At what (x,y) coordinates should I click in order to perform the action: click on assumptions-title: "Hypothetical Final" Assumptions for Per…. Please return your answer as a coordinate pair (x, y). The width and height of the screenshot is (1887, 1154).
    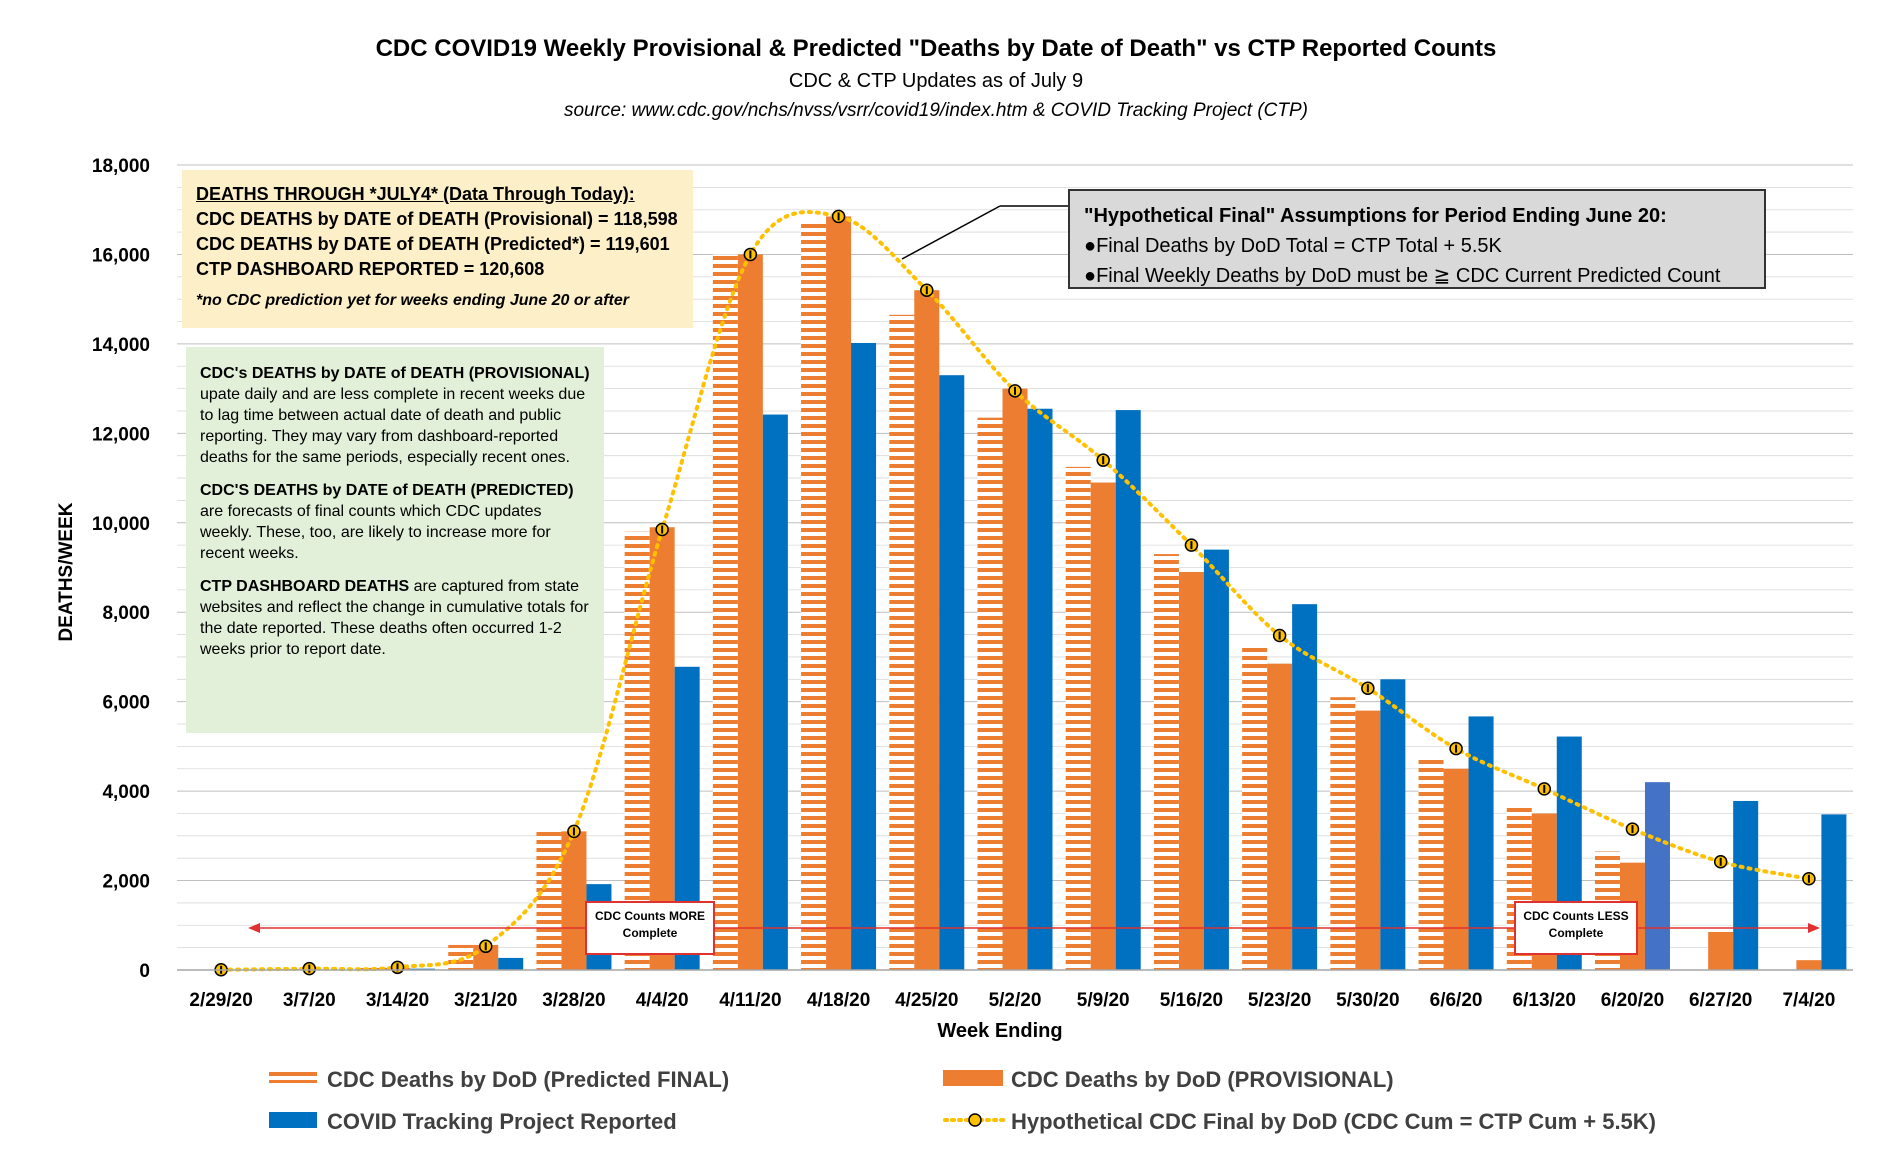
    Looking at the image, I should click on (1375, 216).